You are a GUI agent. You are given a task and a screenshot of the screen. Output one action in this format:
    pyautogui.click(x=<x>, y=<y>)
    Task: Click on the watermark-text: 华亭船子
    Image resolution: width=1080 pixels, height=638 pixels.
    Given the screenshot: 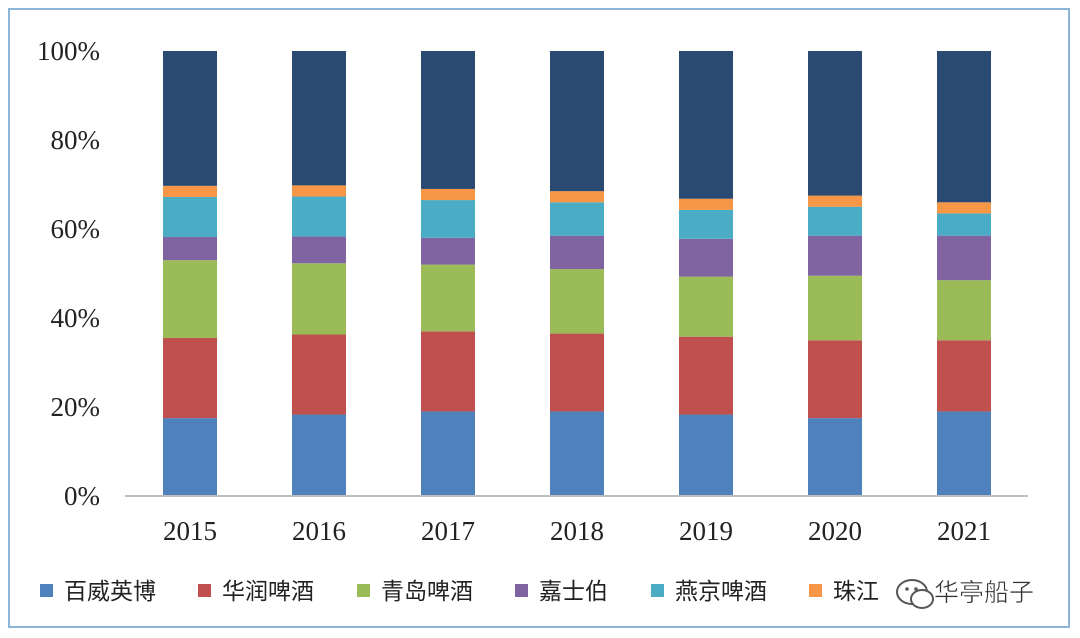 What is the action you would take?
    pyautogui.click(x=984, y=592)
    